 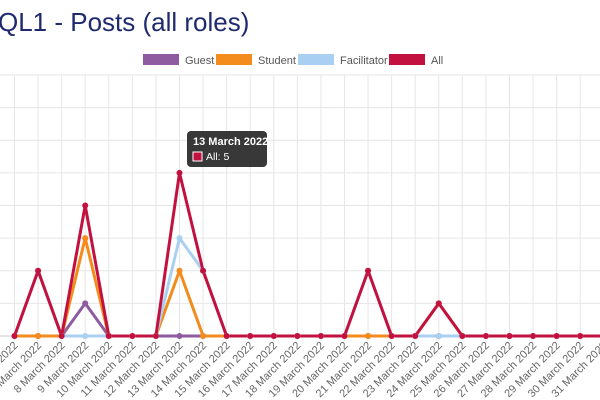 I want to click on legend-item-facilitator: Facilitator, so click(x=343, y=61).